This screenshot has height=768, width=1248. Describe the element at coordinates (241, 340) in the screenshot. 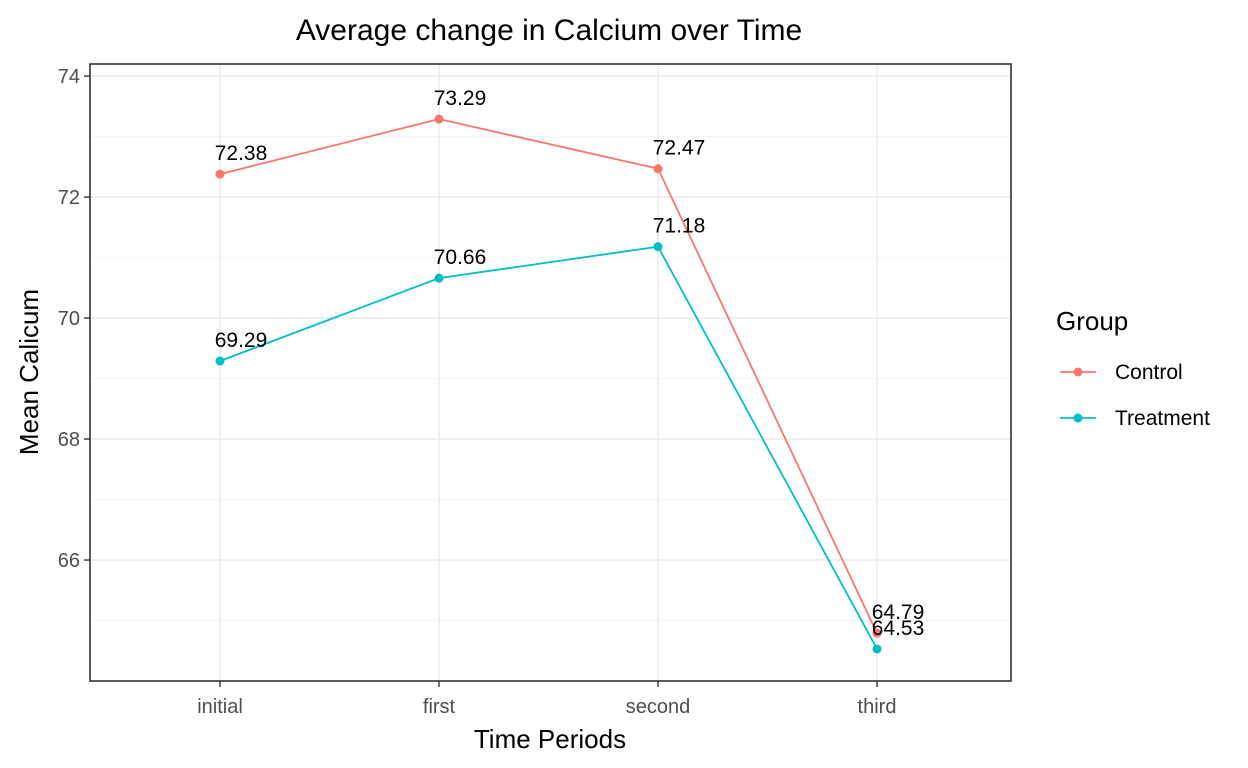

I see `data-label: 69.29` at that location.